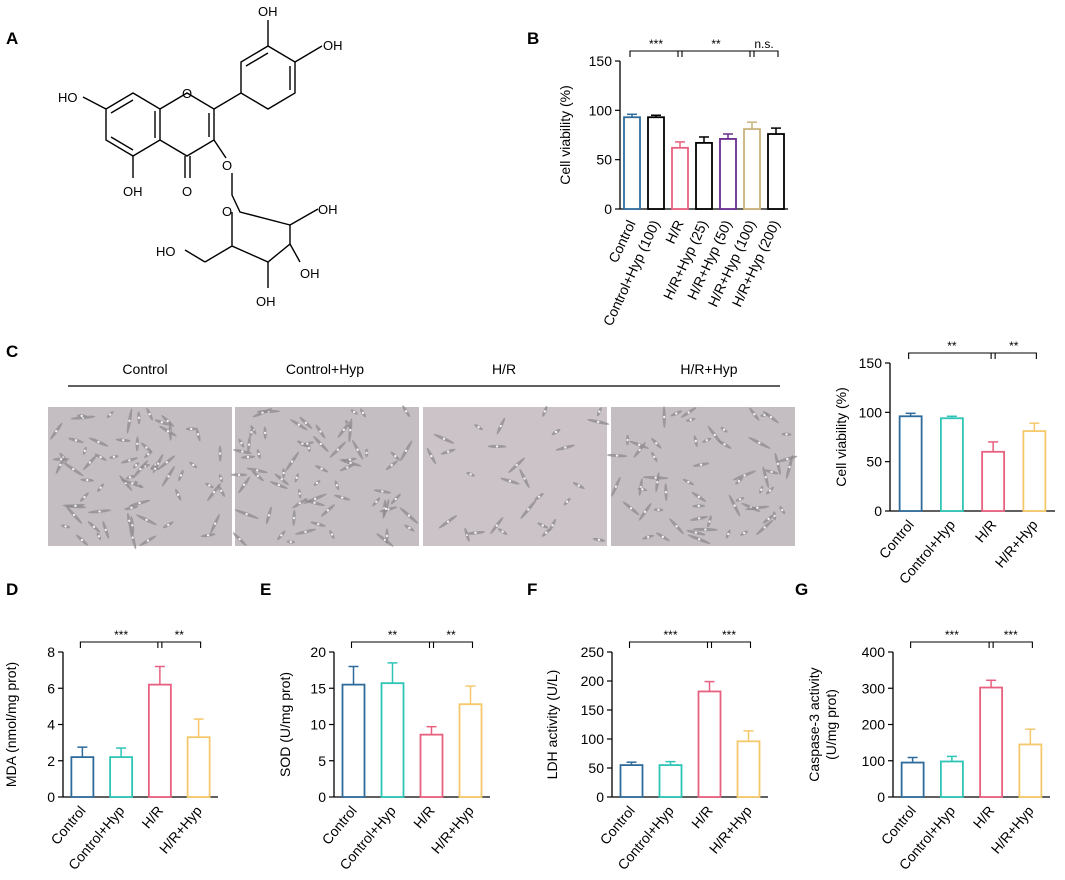 This screenshot has width=1065, height=880. Describe the element at coordinates (324, 476) in the screenshot. I see `micrograph-image` at that location.